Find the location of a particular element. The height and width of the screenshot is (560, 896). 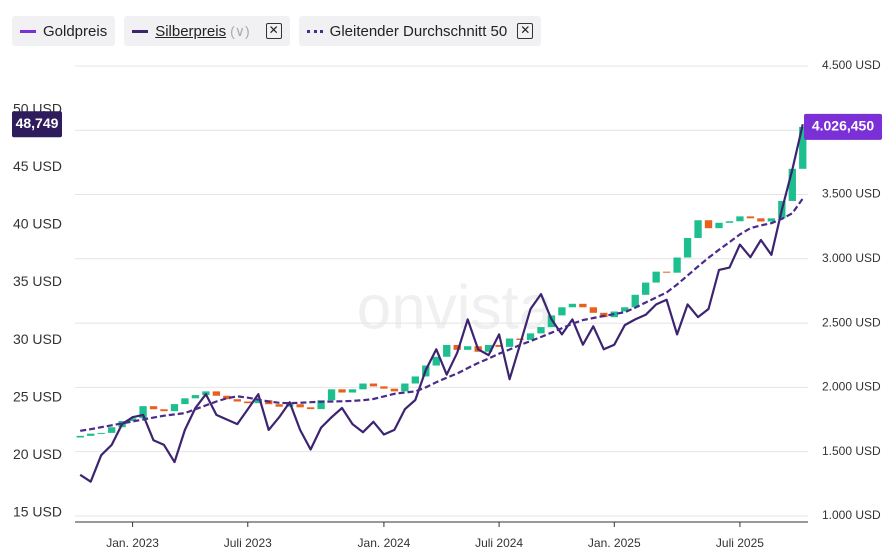

watermark: onvista is located at coordinates (455, 307).